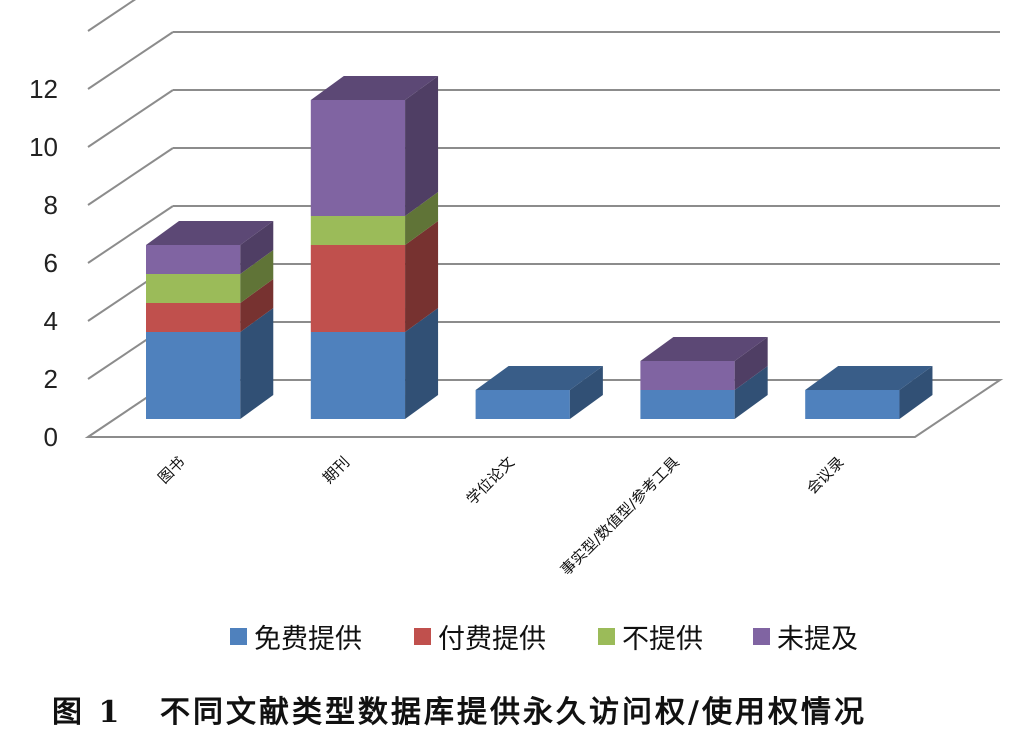 The width and height of the screenshot is (1014, 742). I want to click on y-tick-label: 6, so click(51, 263).